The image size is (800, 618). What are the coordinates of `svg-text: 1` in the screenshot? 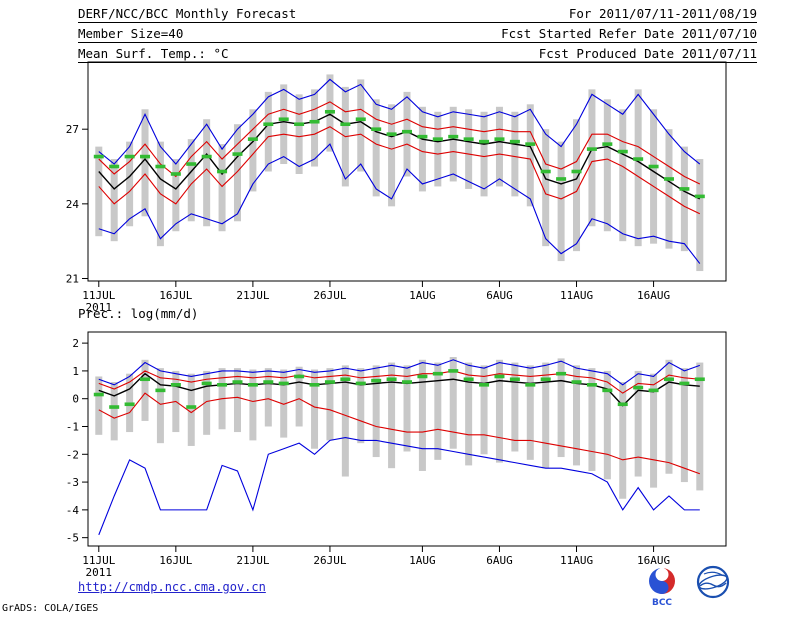 It's located at (75, 371).